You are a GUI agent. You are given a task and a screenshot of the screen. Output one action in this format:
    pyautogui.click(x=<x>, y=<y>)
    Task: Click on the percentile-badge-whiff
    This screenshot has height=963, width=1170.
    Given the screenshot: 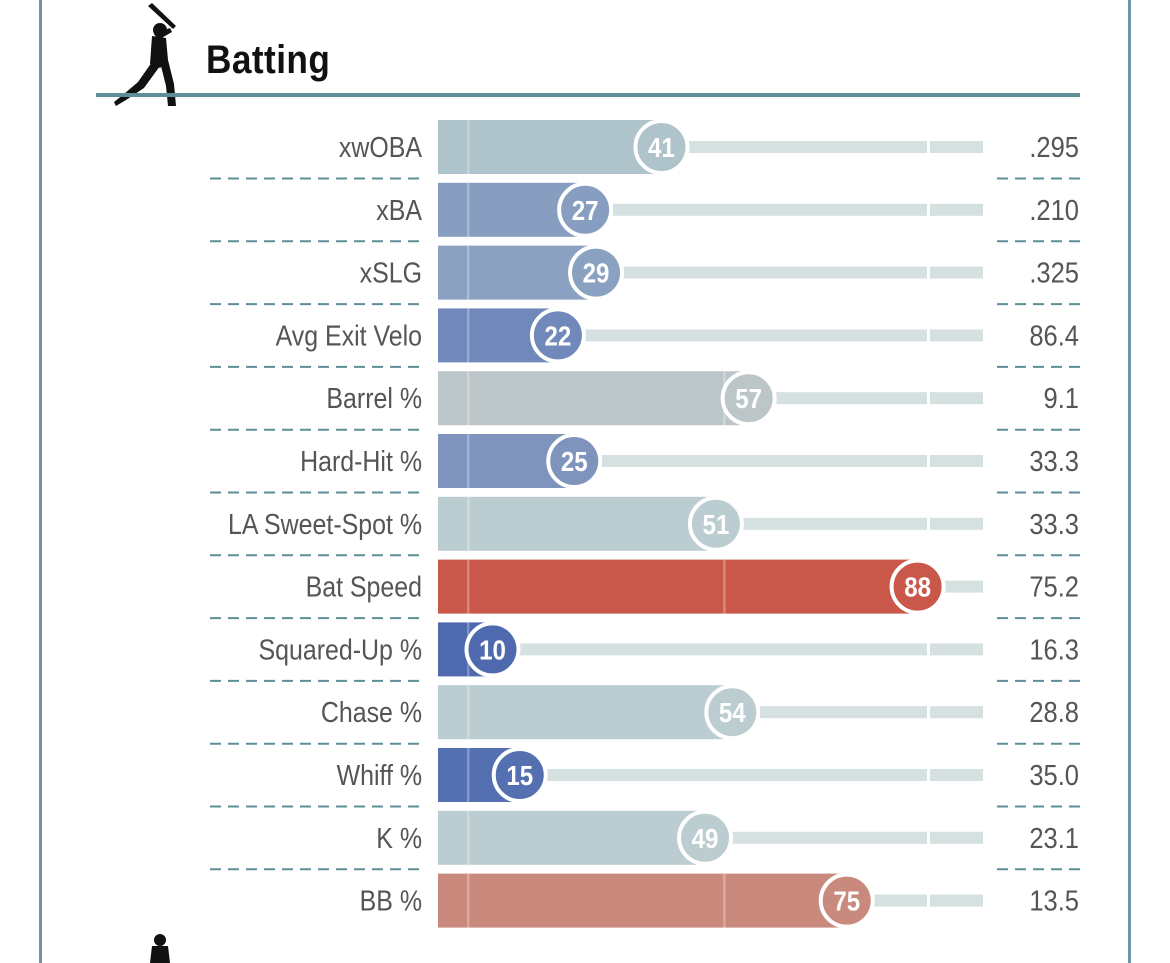 What is the action you would take?
    pyautogui.click(x=519, y=775)
    